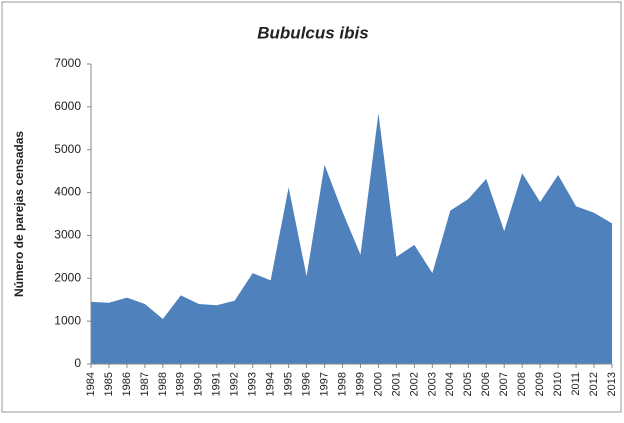 The image size is (624, 423). Describe the element at coordinates (504, 384) in the screenshot. I see `x-tick-label: 2007` at that location.